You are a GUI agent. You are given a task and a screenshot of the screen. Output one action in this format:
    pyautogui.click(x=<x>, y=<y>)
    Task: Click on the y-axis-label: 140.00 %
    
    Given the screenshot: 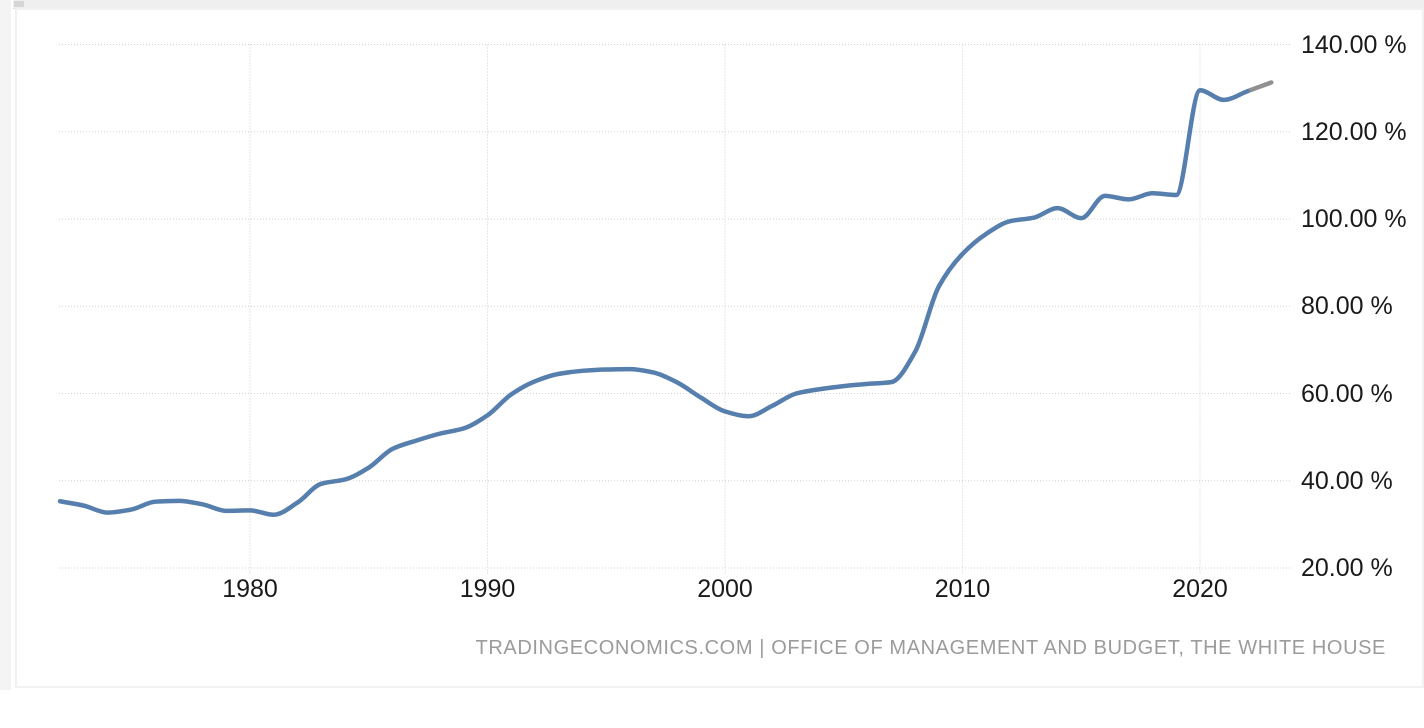 What is the action you would take?
    pyautogui.click(x=1354, y=44)
    